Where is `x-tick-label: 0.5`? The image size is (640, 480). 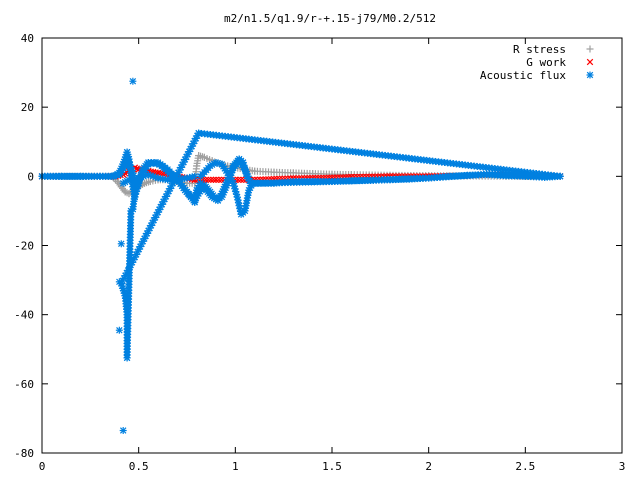 x-tick-label: 0.5 is located at coordinates (139, 466).